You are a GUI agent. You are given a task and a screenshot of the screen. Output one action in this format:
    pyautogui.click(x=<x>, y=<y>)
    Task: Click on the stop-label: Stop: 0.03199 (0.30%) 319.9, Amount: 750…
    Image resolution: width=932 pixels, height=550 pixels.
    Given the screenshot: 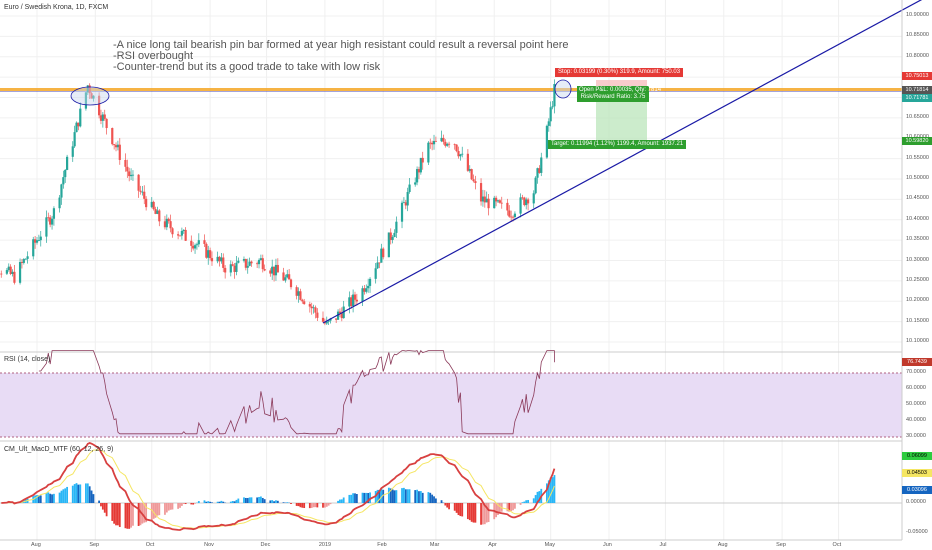 What is the action you would take?
    pyautogui.click(x=619, y=72)
    